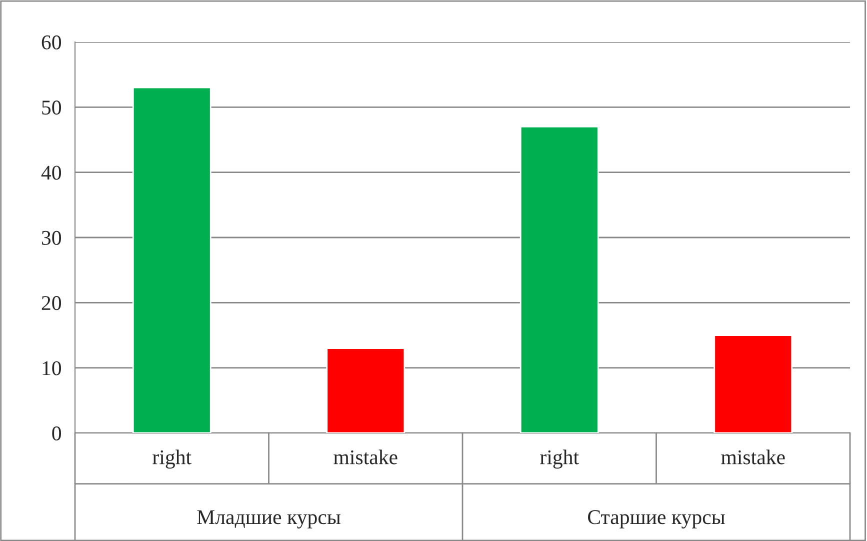 This screenshot has width=867, height=541. What do you see at coordinates (52, 42) in the screenshot?
I see `y-tick-label: 60` at bounding box center [52, 42].